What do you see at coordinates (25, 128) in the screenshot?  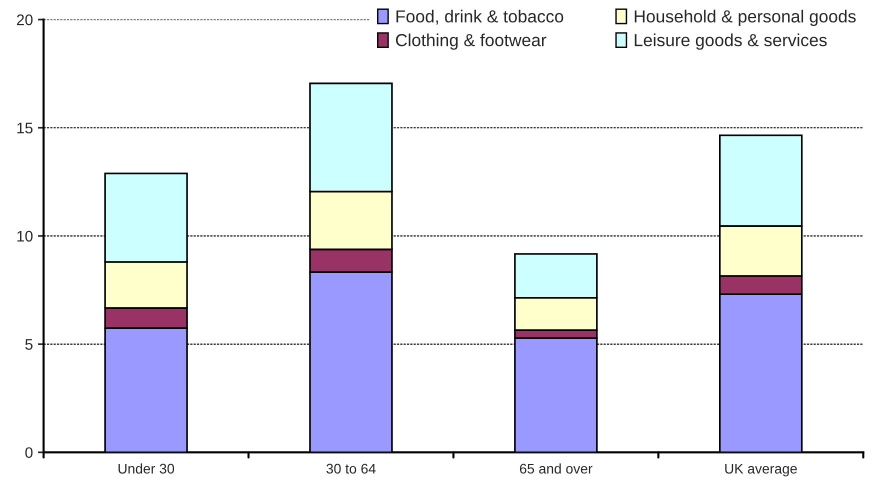 I see `y-tick-label: 15` at bounding box center [25, 128].